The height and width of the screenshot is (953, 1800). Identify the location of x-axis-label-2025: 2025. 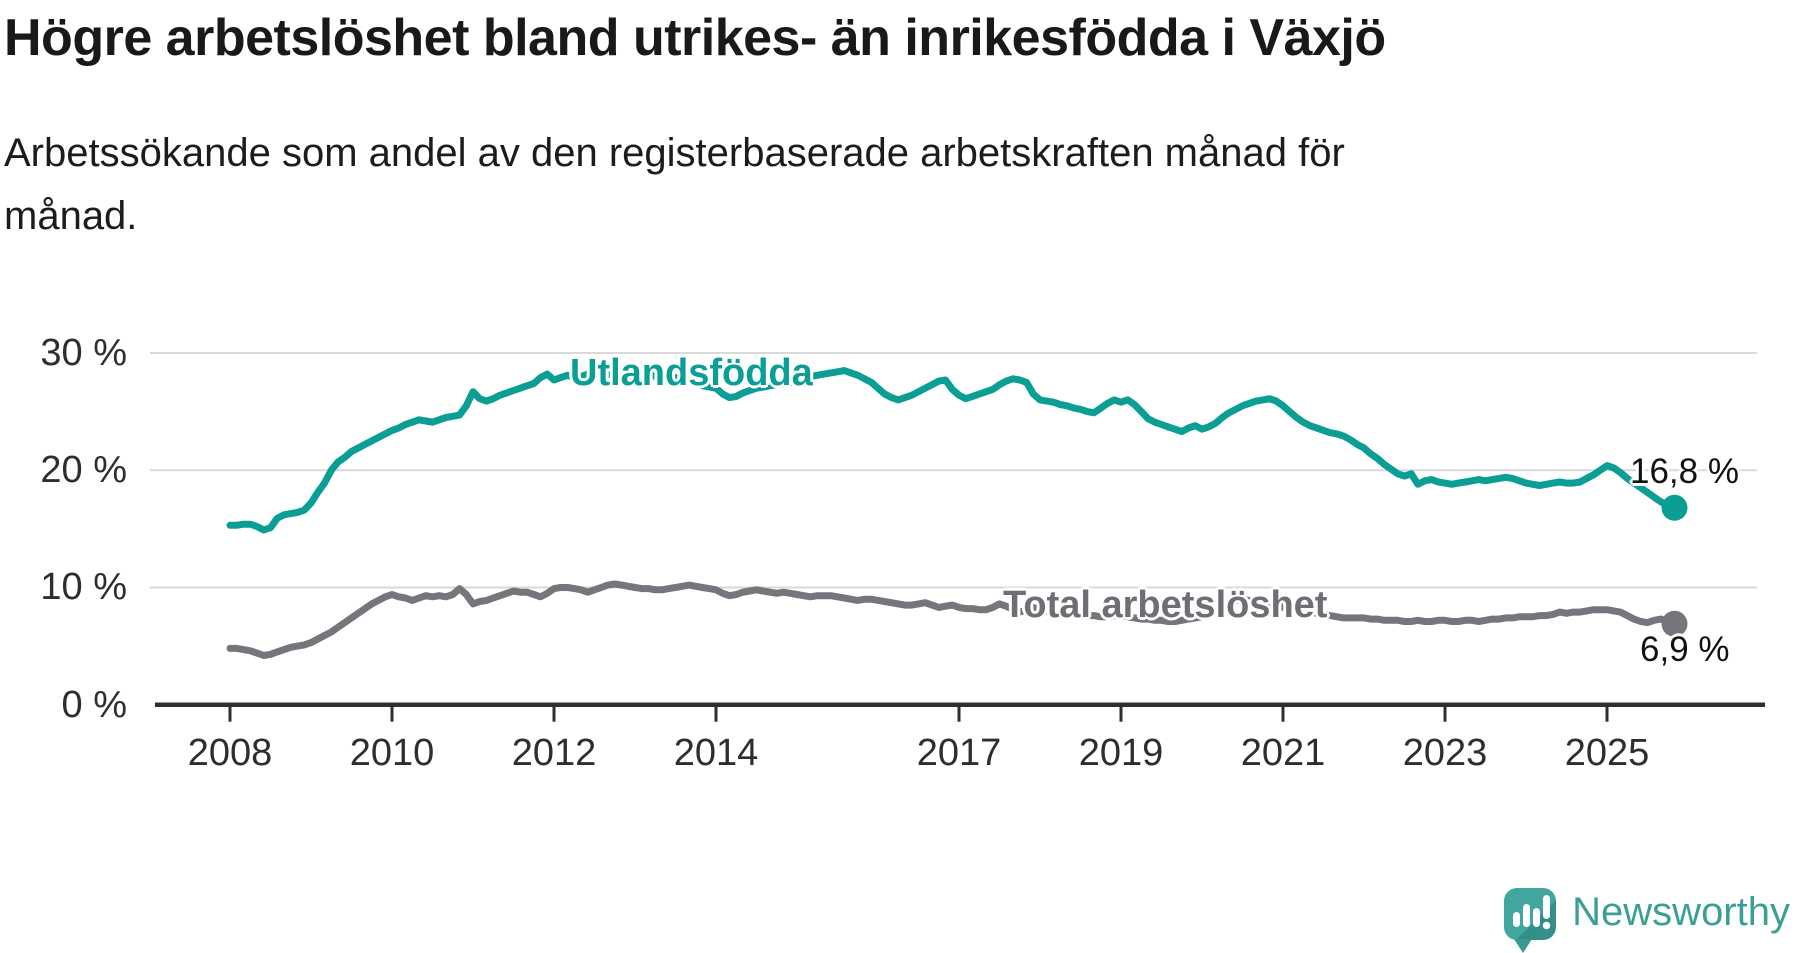
(1607, 753).